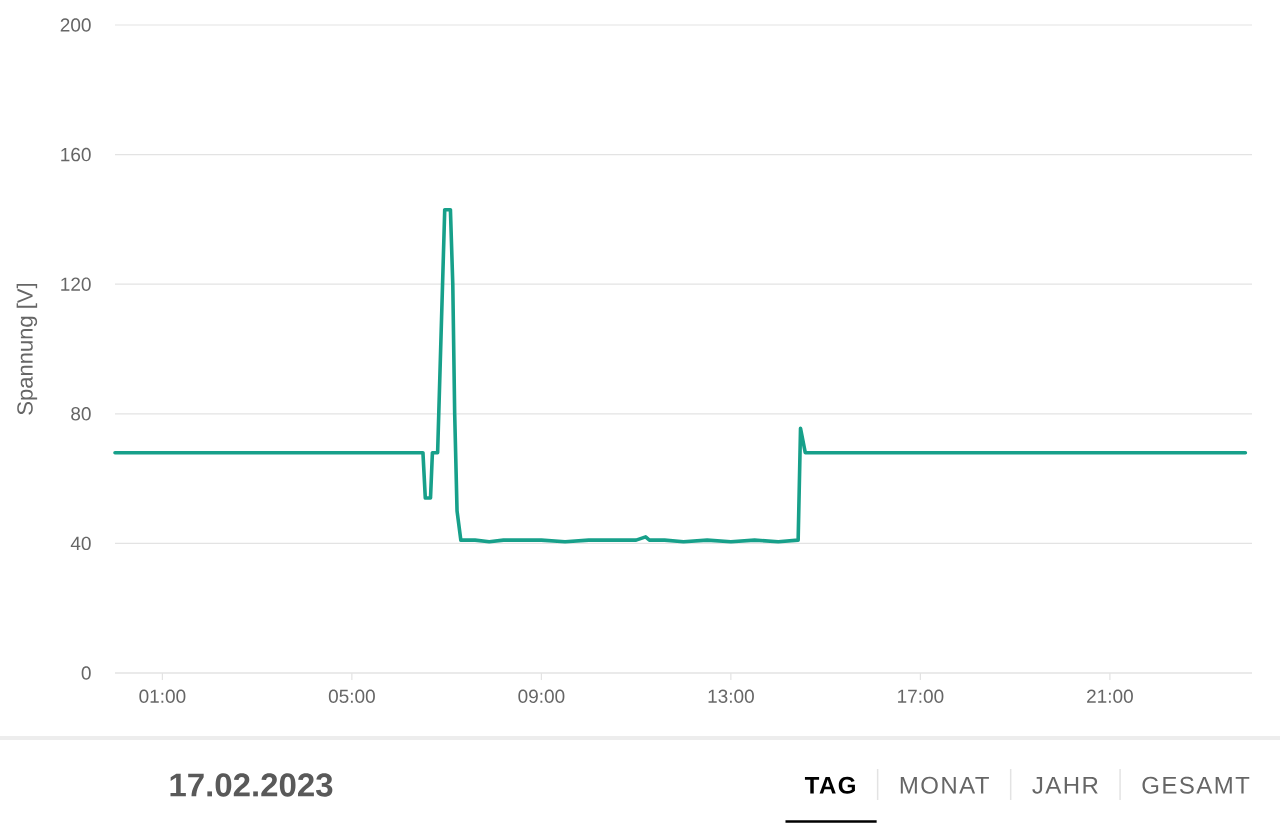 Image resolution: width=1280 pixels, height=823 pixels. Describe the element at coordinates (541, 696) in the screenshot. I see `x-tick-label: 09:00` at that location.